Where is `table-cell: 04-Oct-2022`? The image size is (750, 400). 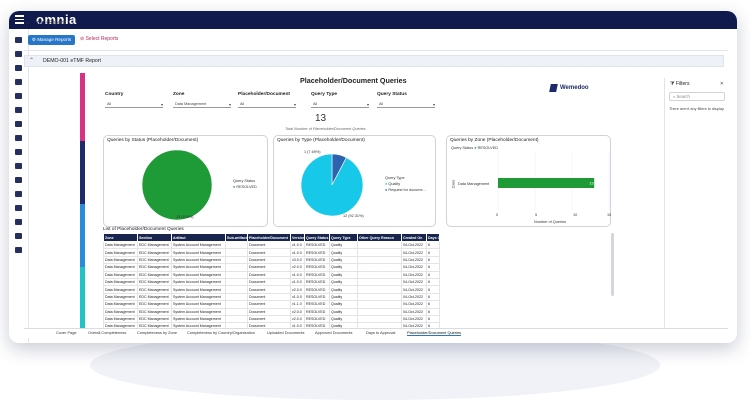
table-cell: 04-Oct-2022 is located at coordinates (414, 245).